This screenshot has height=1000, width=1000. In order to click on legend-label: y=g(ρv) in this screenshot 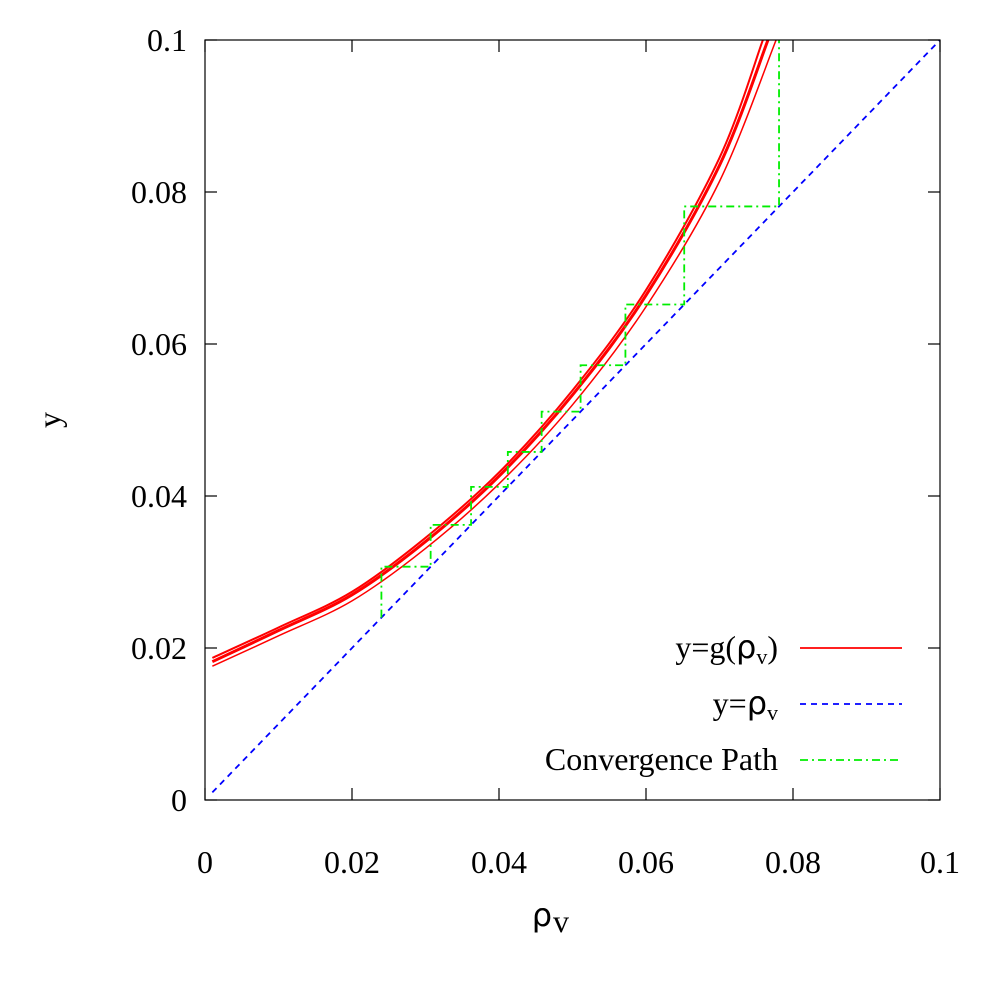, I will do `click(726, 648)`.